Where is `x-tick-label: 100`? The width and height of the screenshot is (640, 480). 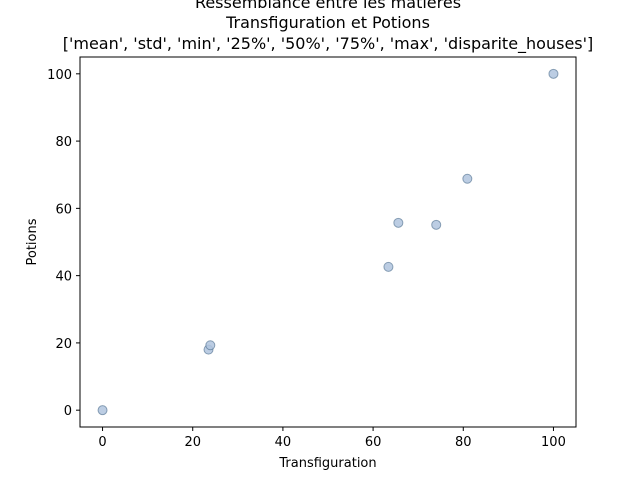 x-tick-label: 100 is located at coordinates (553, 442).